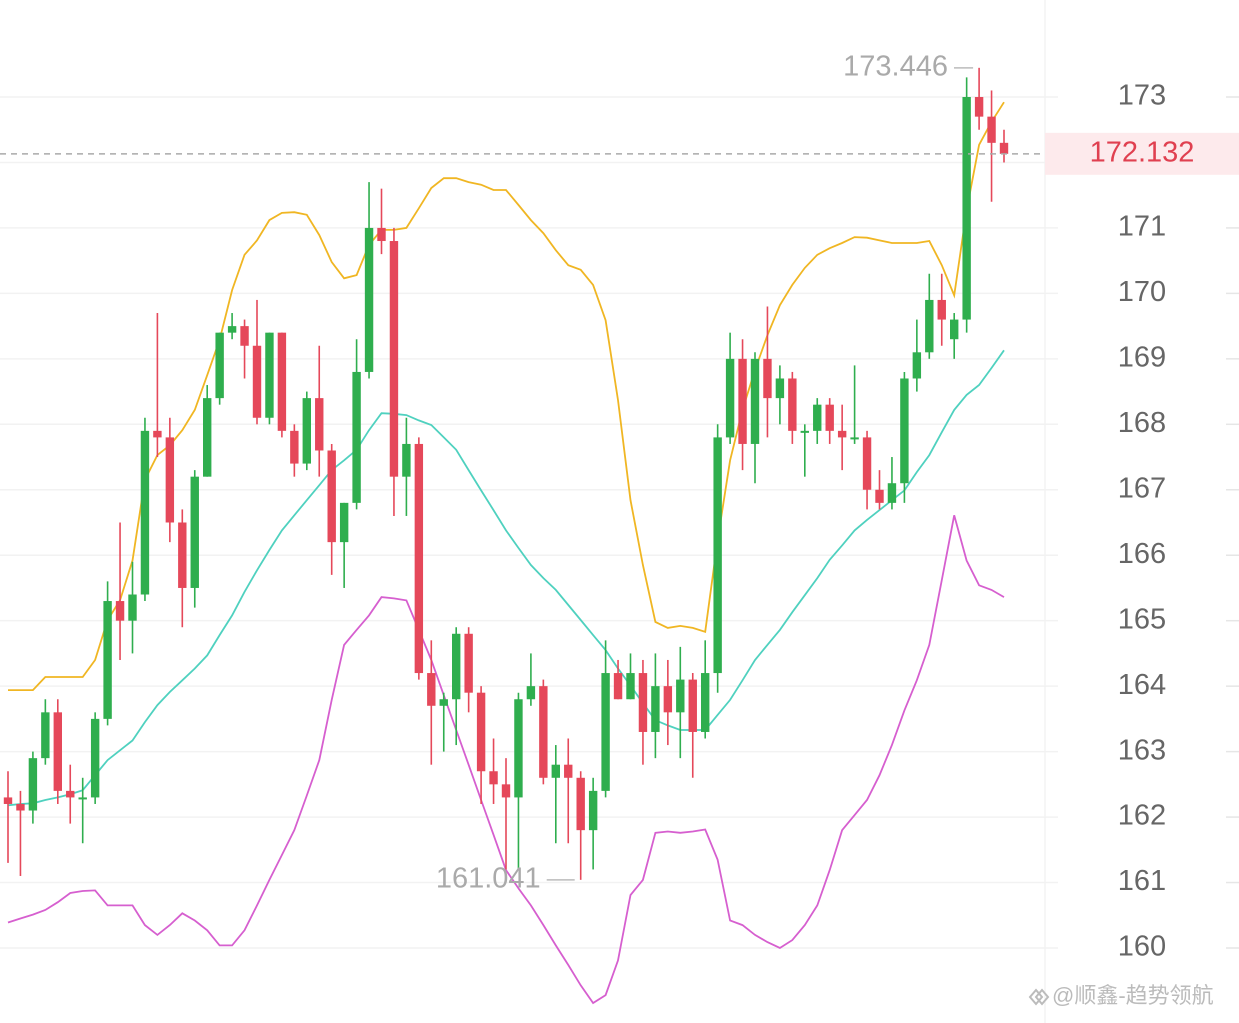 Image resolution: width=1239 pixels, height=1023 pixels. Describe the element at coordinates (1142, 488) in the screenshot. I see `y-tick-label: 167` at that location.